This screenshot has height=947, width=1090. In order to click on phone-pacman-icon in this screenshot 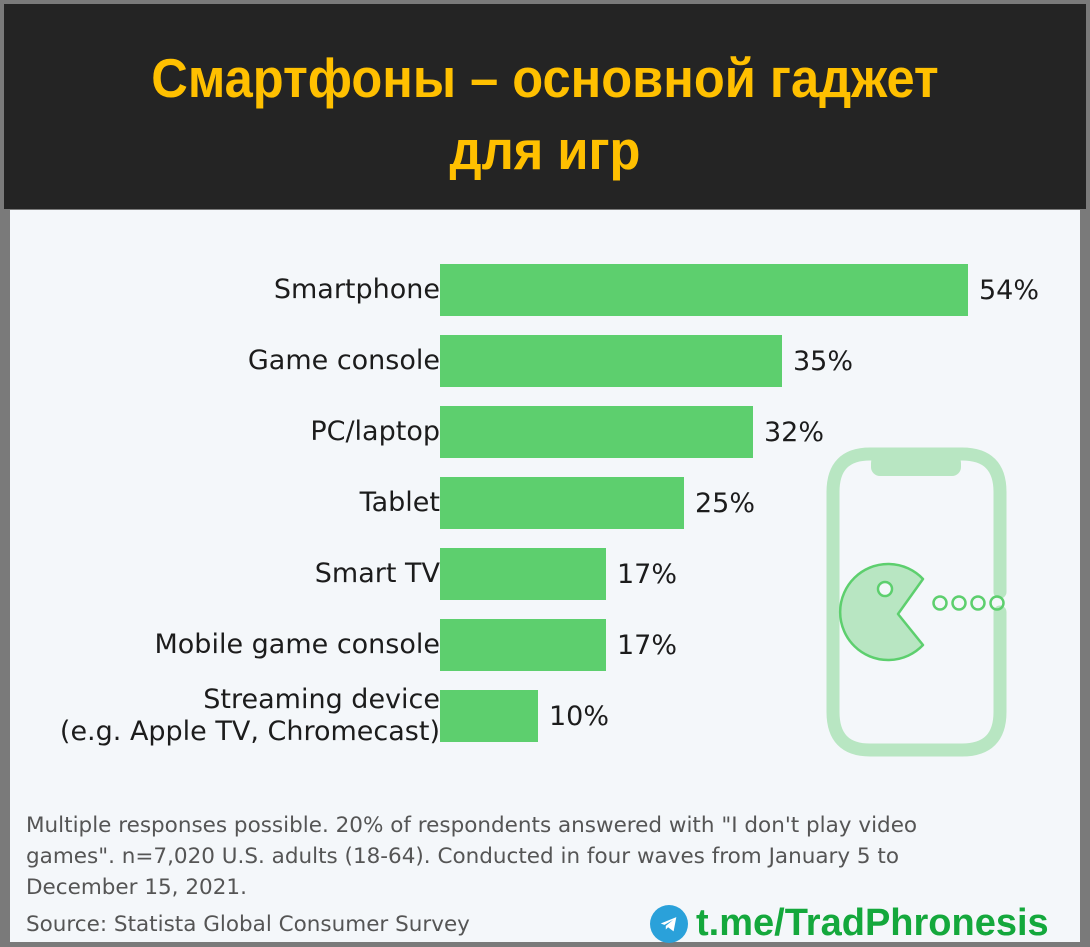, I will do `click(916, 602)`.